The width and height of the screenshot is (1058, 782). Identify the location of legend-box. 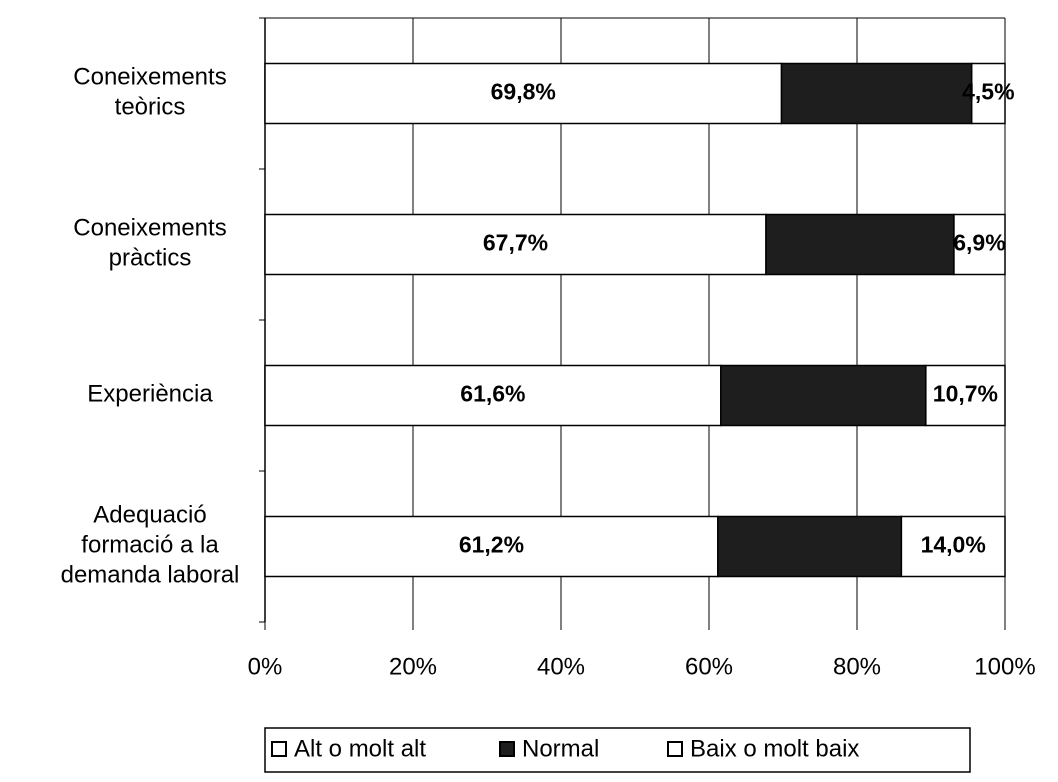
(617, 750).